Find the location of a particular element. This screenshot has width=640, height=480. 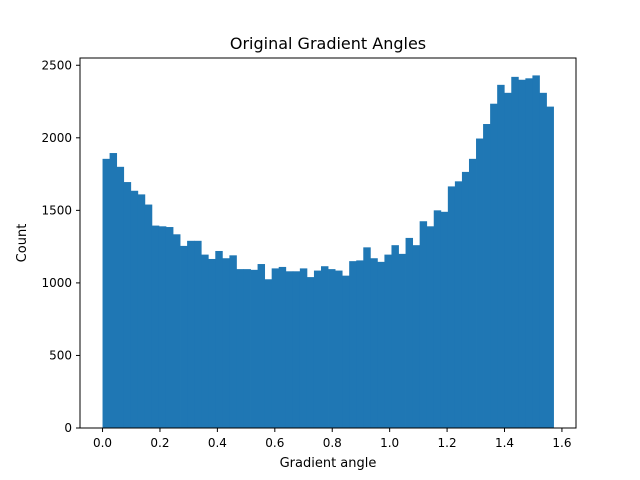

x-tick-label: 0.8 is located at coordinates (332, 443).